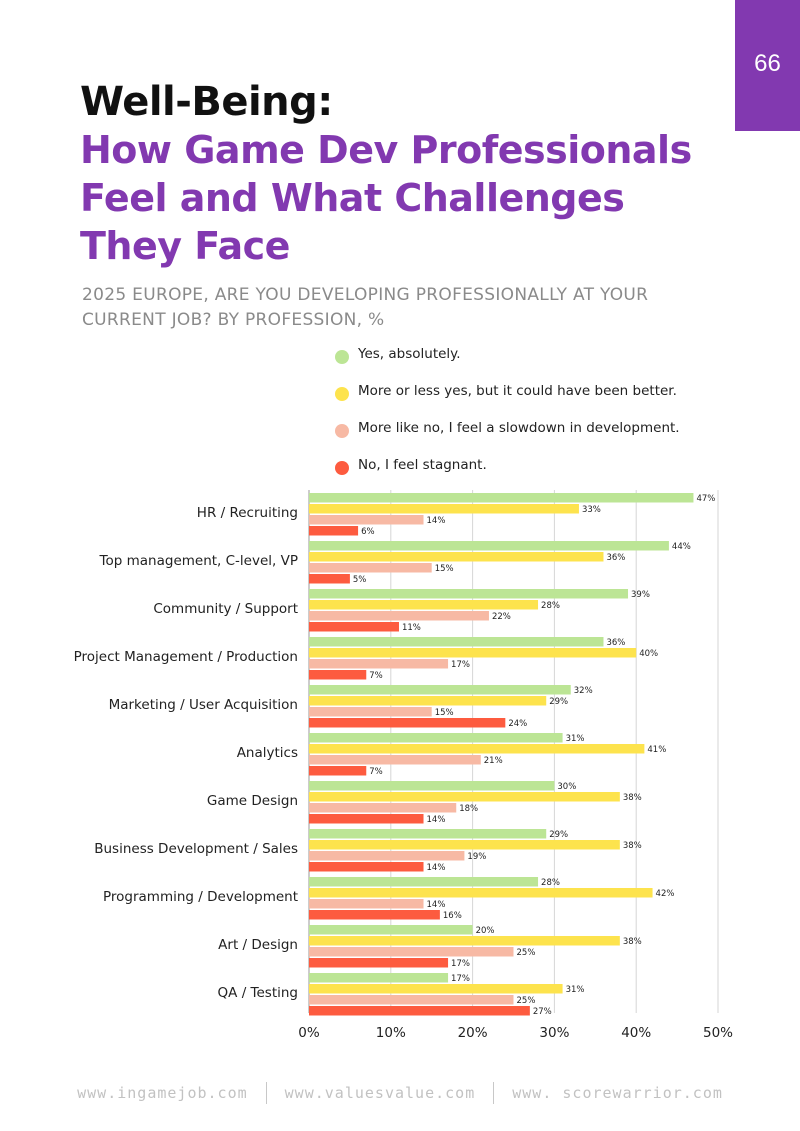  I want to click on data-label: 24%, so click(517, 724).